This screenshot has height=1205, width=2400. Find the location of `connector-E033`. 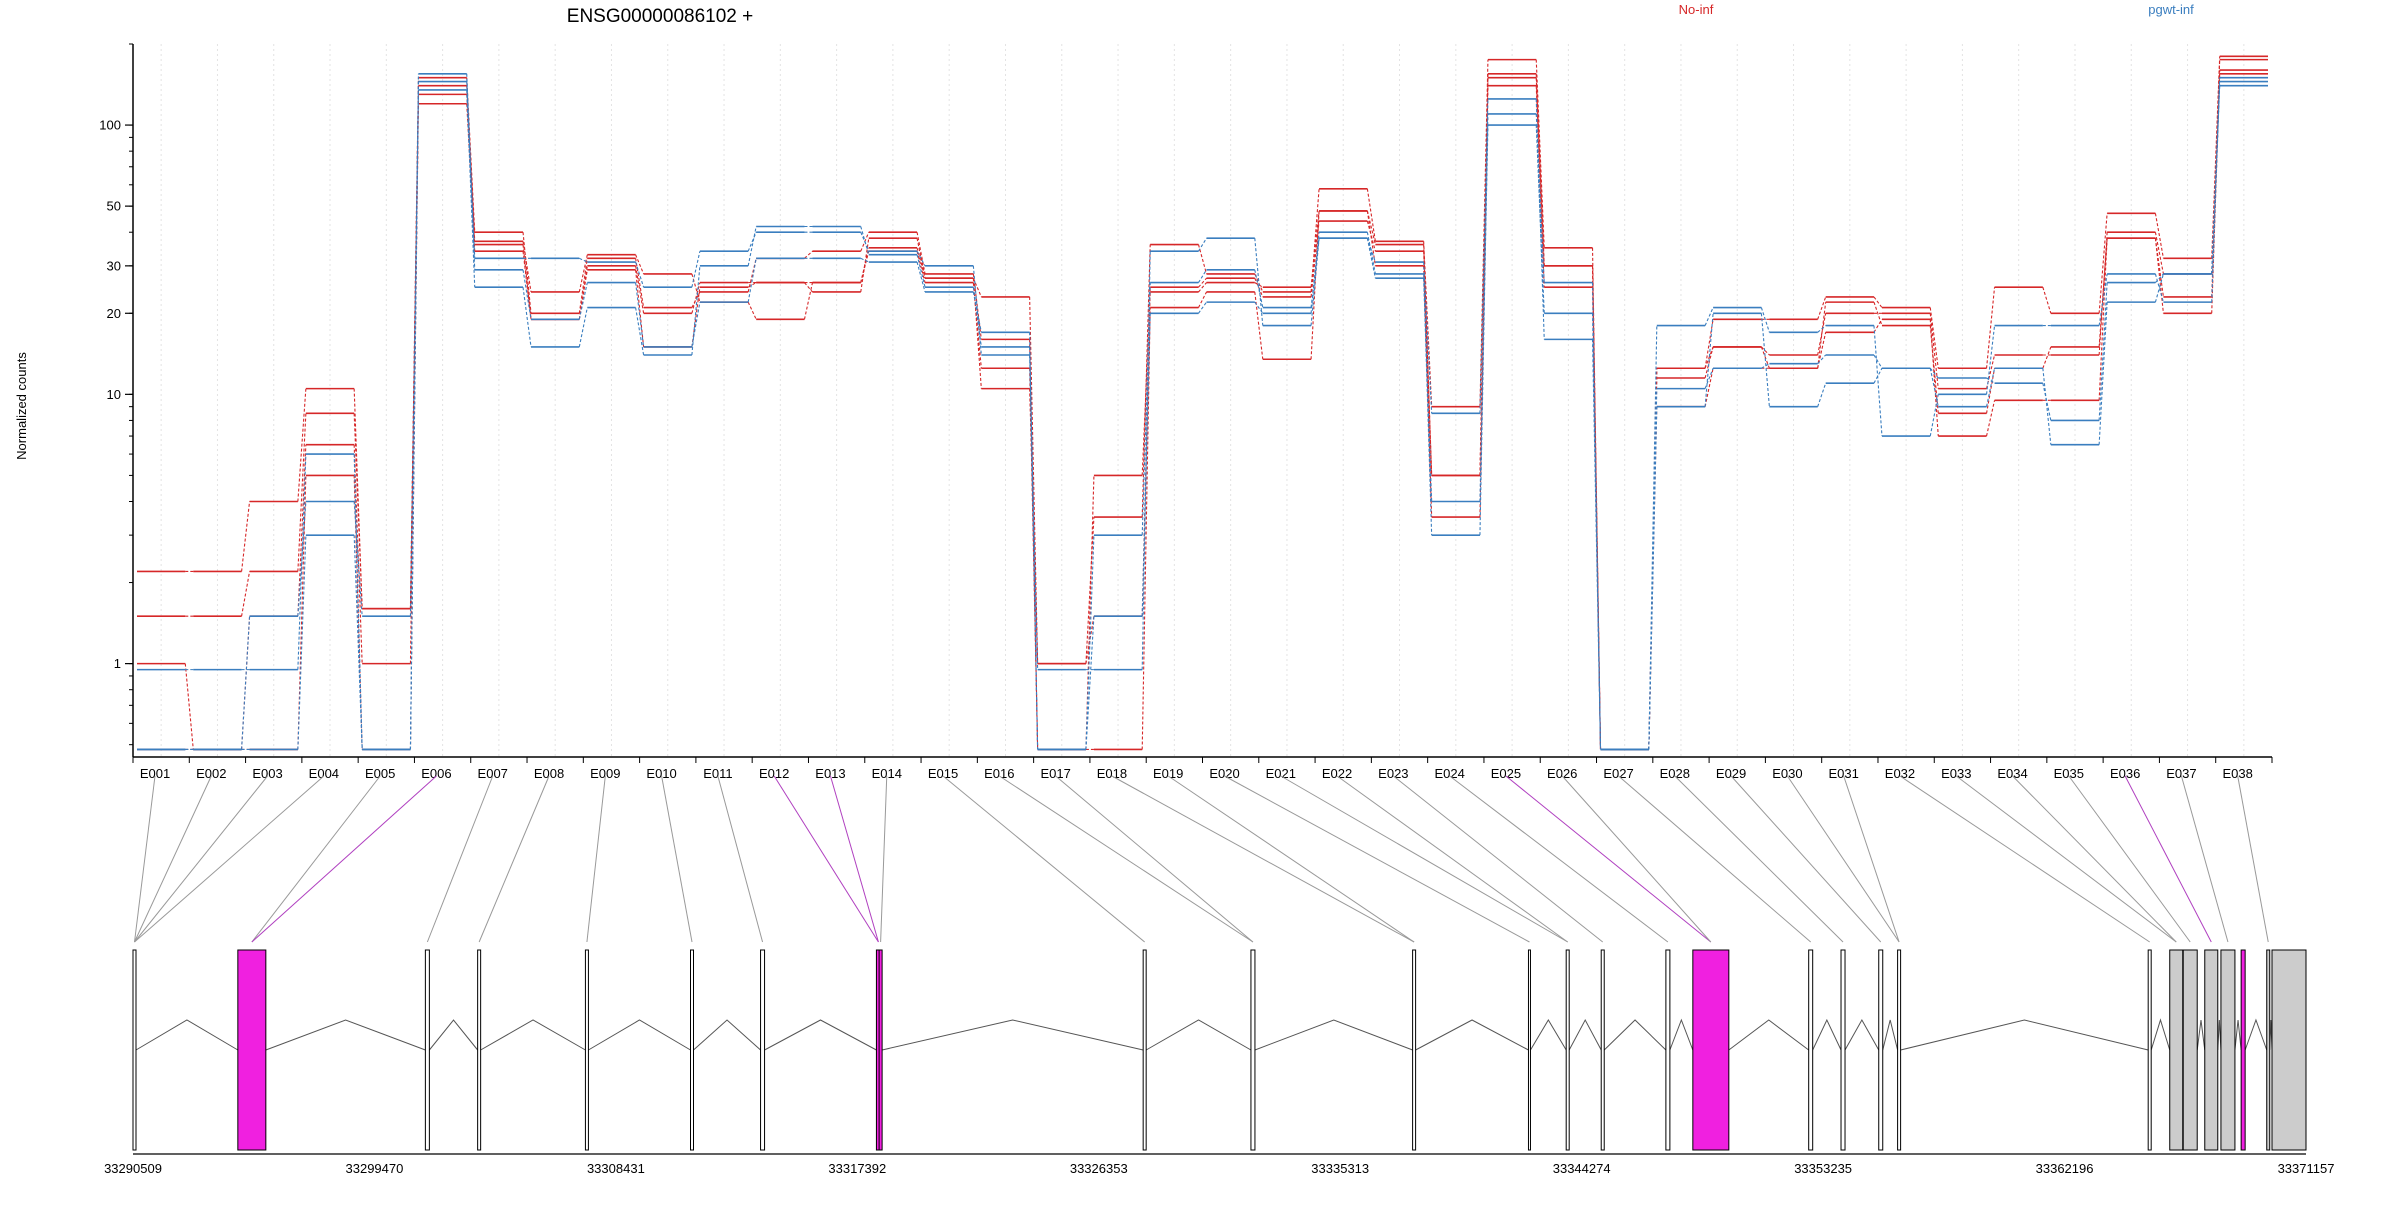

connector-E033 is located at coordinates (2066, 859).